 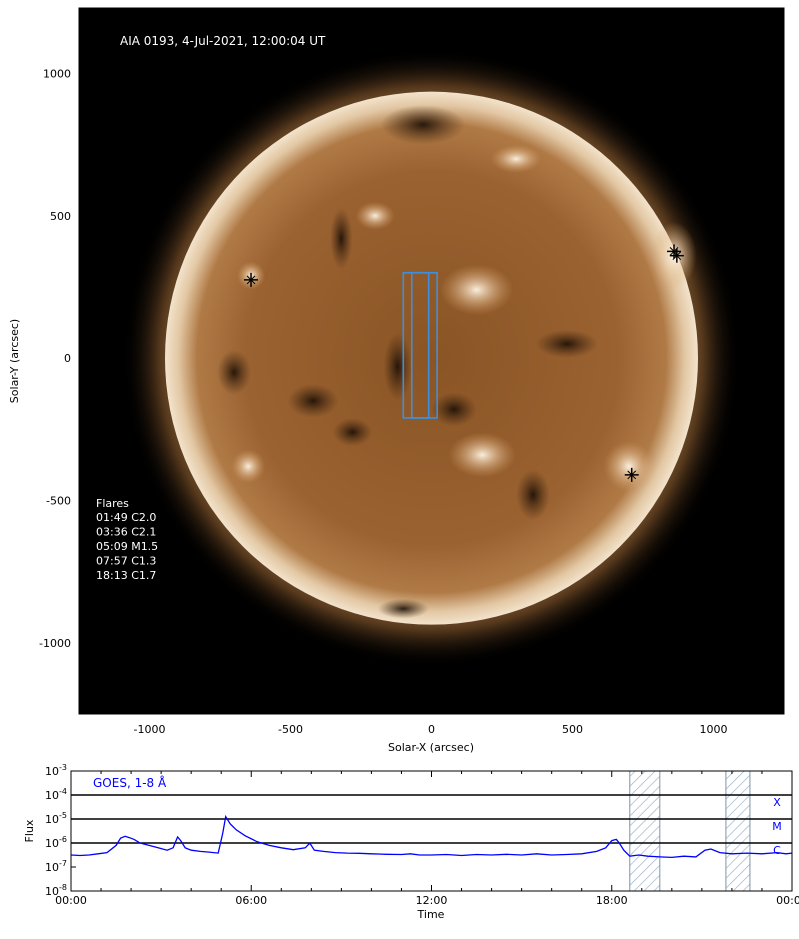 What do you see at coordinates (777, 850) in the screenshot?
I see `flare-class-label: C` at bounding box center [777, 850].